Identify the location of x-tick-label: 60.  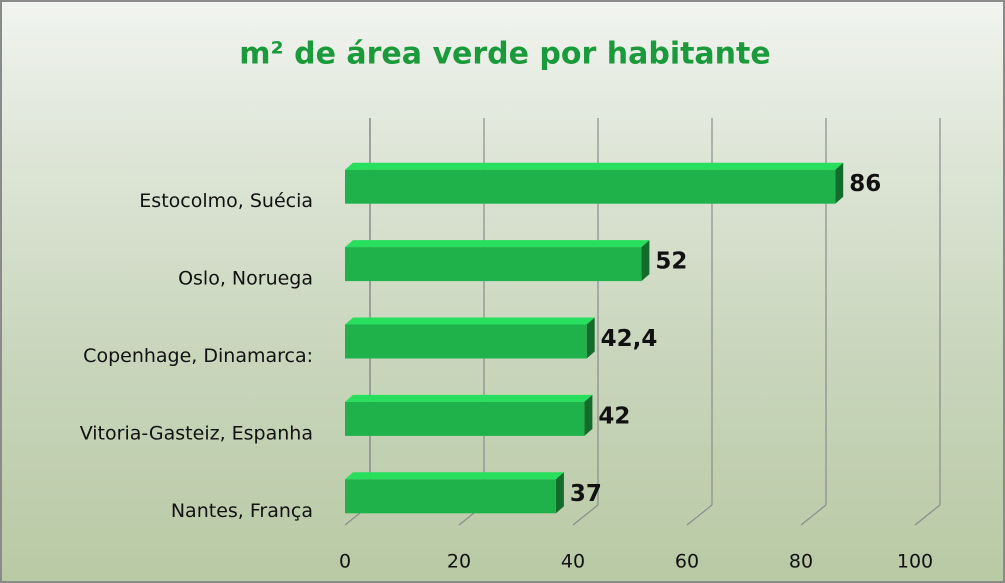
(687, 562).